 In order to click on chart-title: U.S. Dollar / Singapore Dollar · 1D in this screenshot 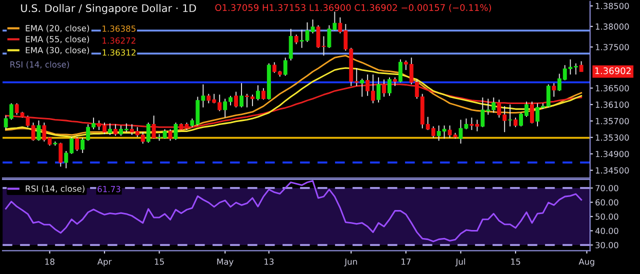, I will do `click(108, 9)`.